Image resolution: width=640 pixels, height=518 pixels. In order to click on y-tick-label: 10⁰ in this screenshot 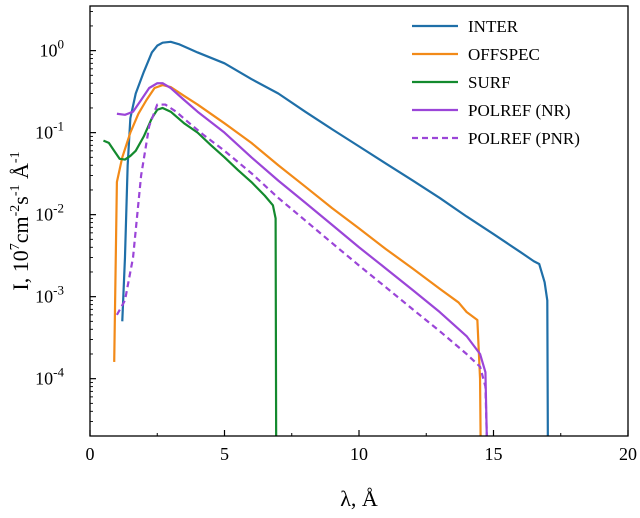, I will do `click(52, 49)`.